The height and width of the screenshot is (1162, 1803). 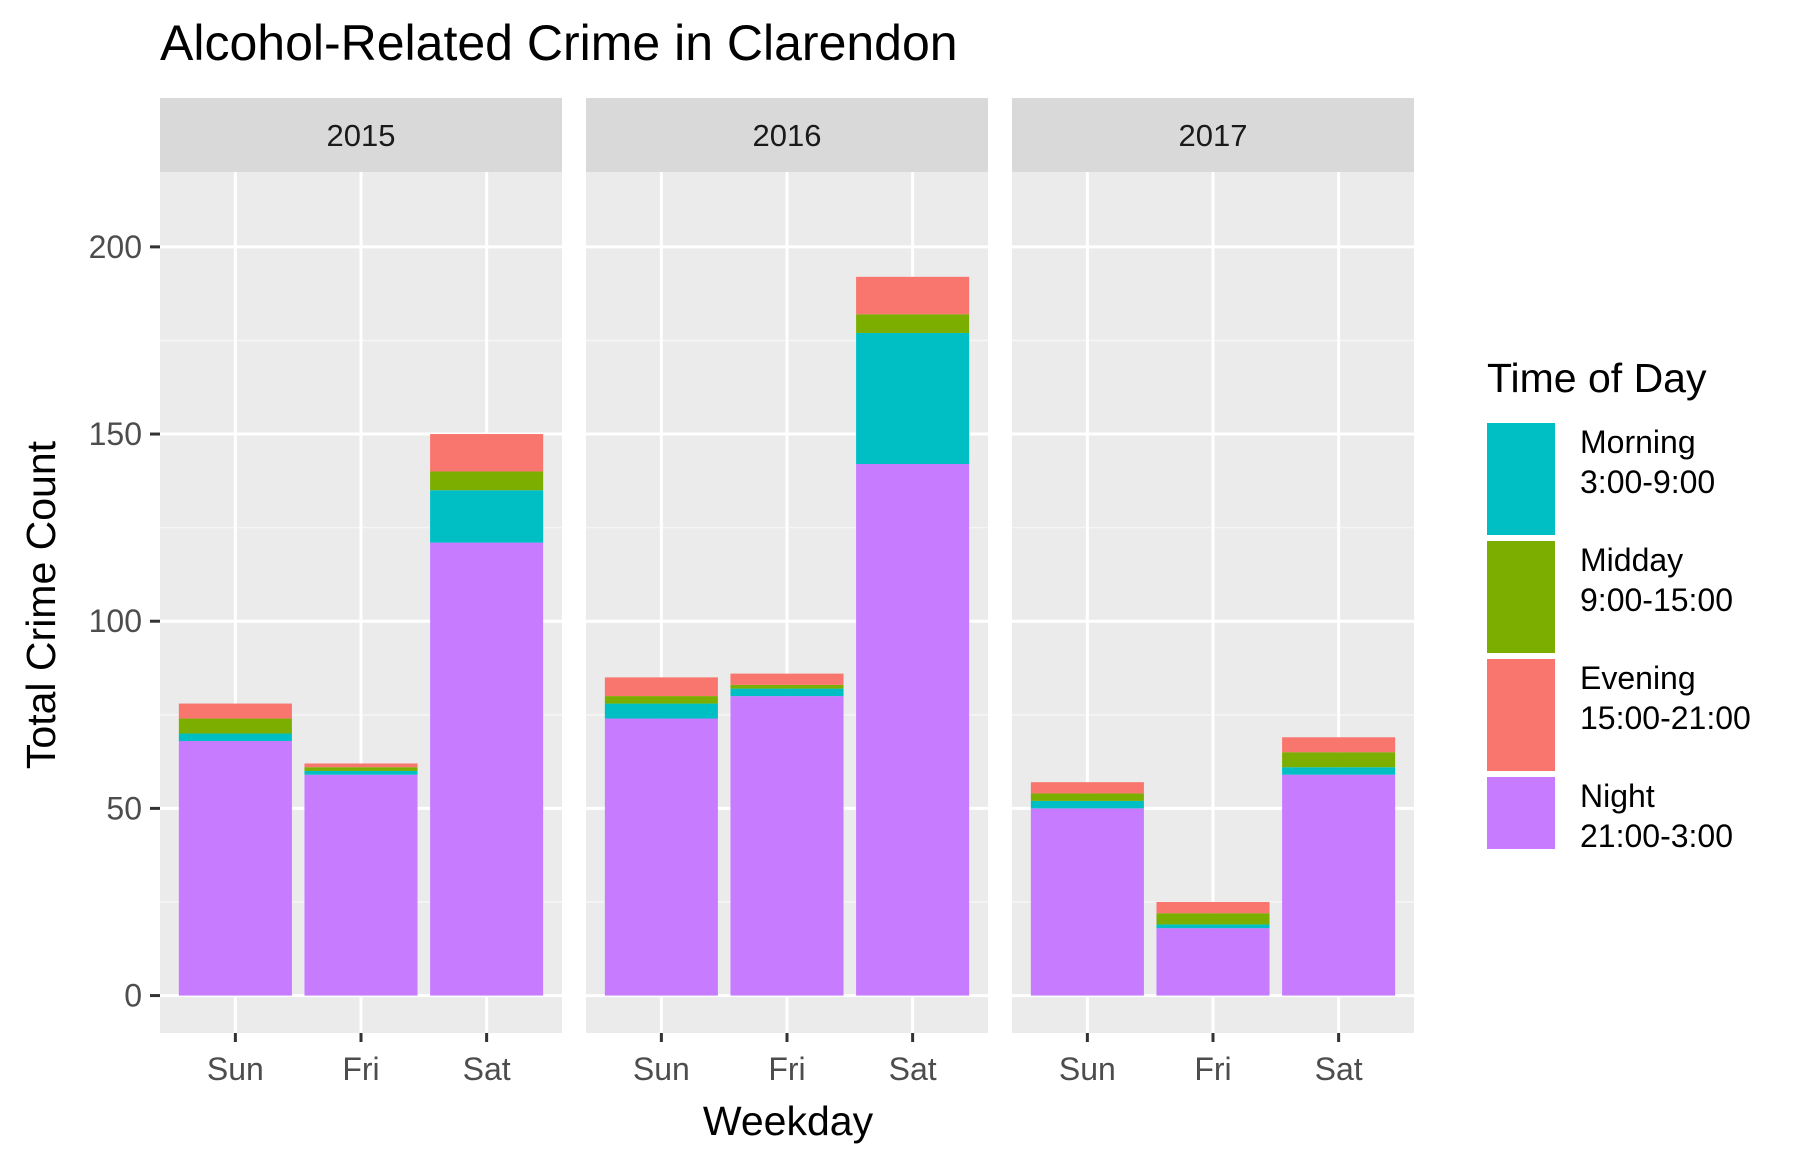 I want to click on bar-2016-sat-midday, so click(x=913, y=323).